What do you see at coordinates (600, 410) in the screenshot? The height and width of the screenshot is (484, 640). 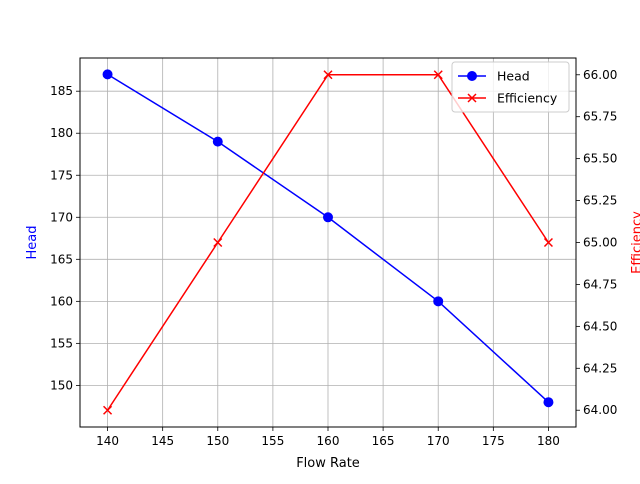 I see `right-y-tick-label: 64.00` at bounding box center [600, 410].